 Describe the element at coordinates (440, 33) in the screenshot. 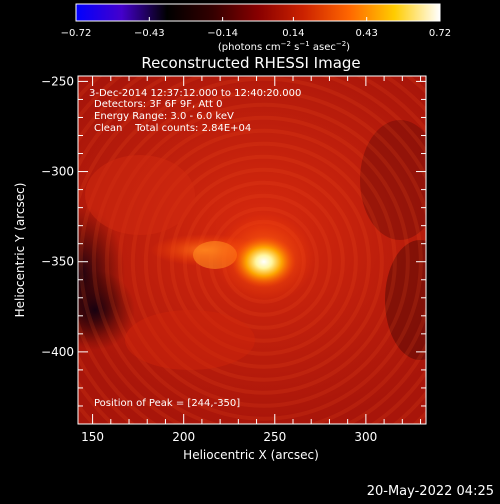

I see `colorbar-tick-label: 0.72` at that location.